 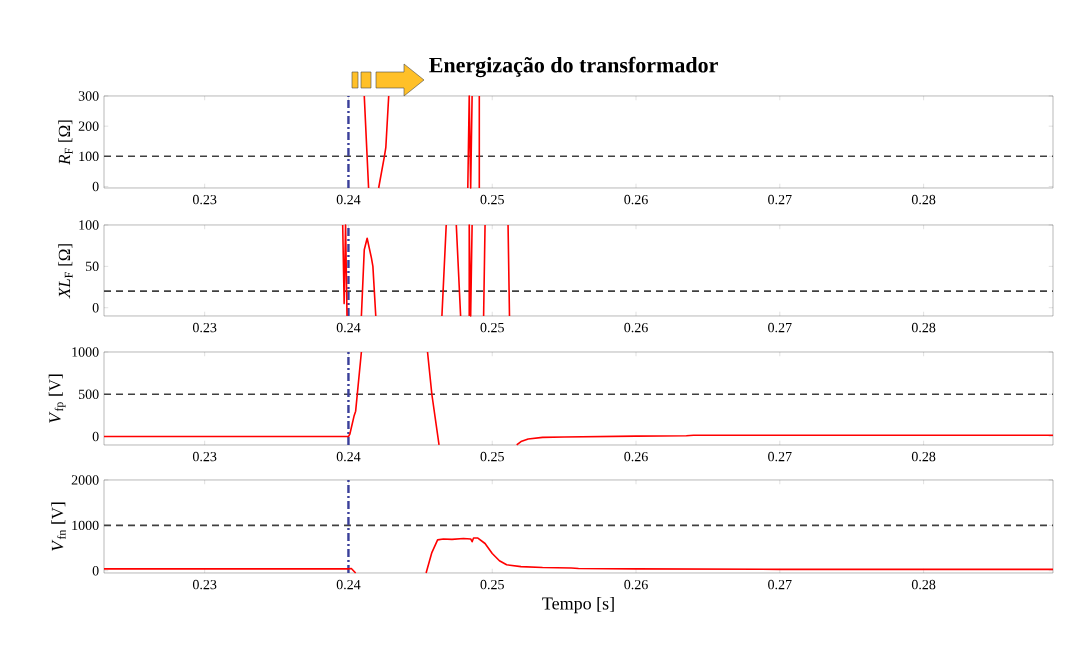 What do you see at coordinates (573, 67) in the screenshot?
I see `text: Energização do transformador` at bounding box center [573, 67].